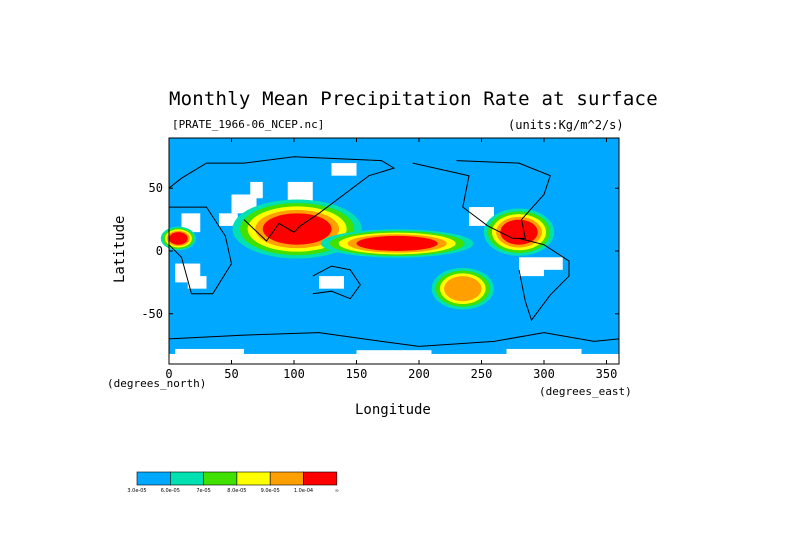  I want to click on x-tick-label: 0, so click(168, 374).